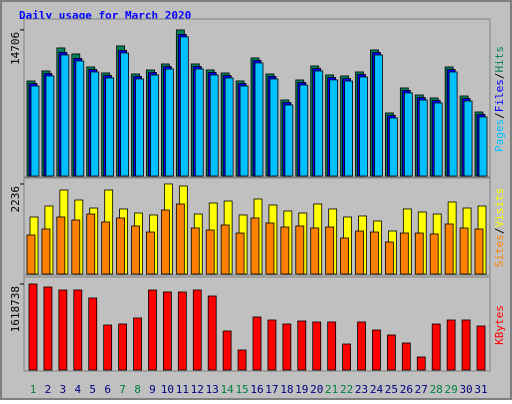  What do you see at coordinates (480, 389) in the screenshot?
I see `x-tick-label: 31` at bounding box center [480, 389].